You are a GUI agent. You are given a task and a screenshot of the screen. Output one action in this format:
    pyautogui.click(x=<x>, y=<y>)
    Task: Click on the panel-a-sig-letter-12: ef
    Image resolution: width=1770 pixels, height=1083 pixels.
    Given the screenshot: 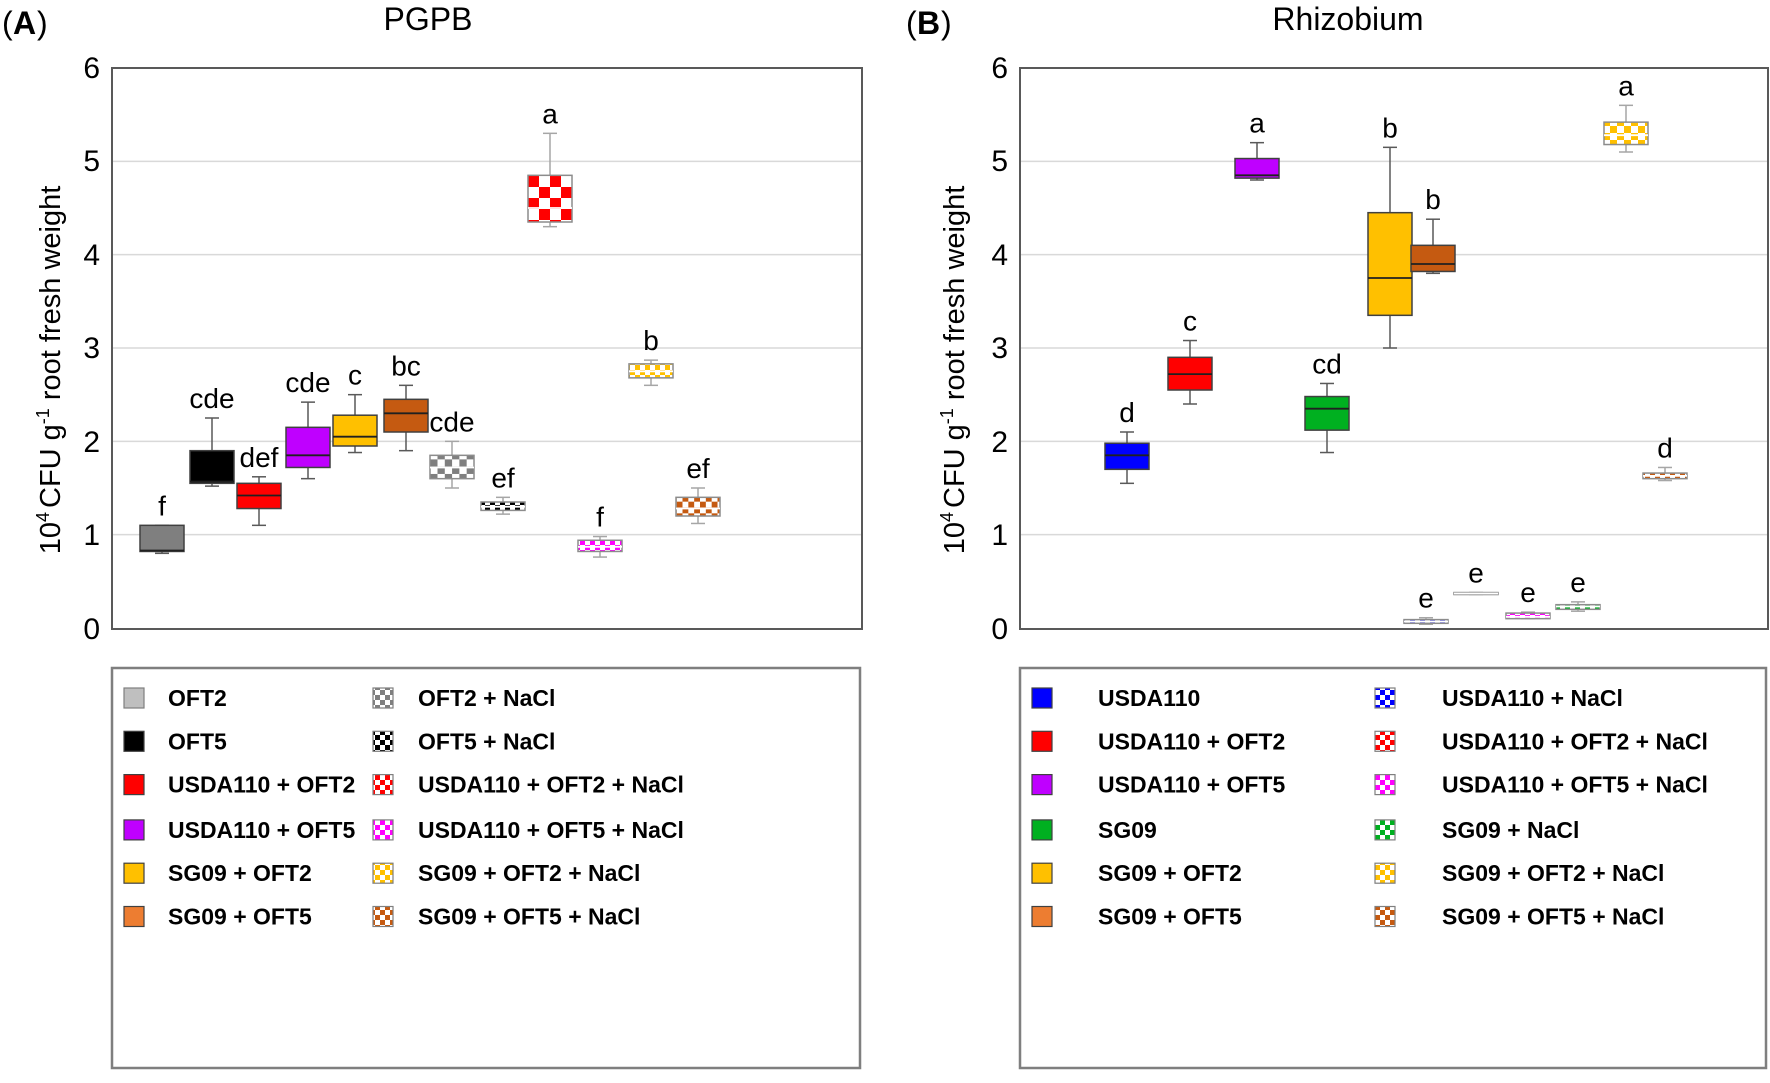 What is the action you would take?
    pyautogui.click(x=698, y=468)
    